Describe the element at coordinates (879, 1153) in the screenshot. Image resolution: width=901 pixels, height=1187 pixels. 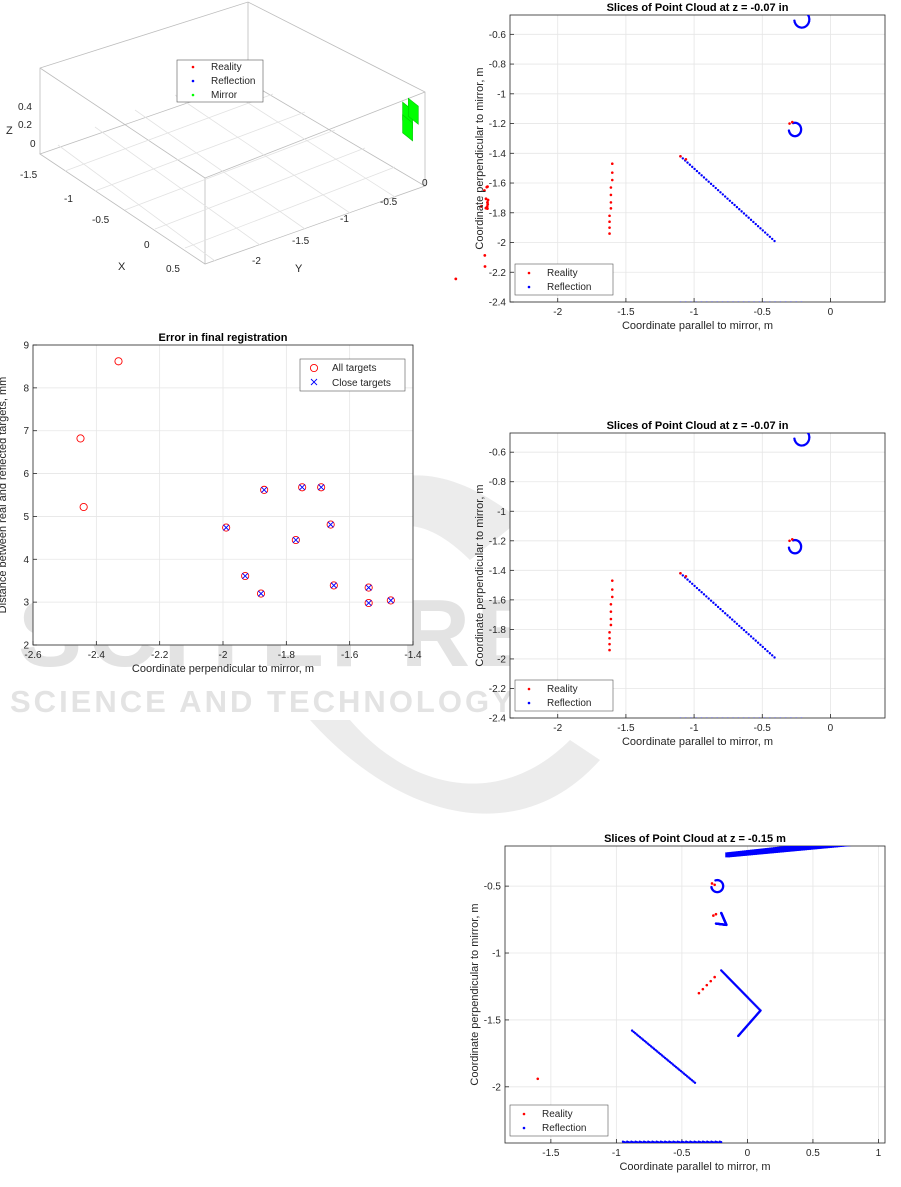
I see `x-tick-label: 1` at that location.